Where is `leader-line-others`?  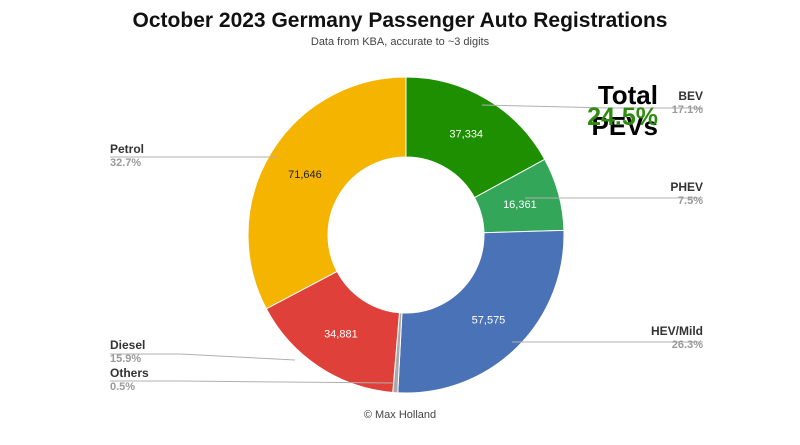
leader-line-others is located at coordinates (252, 382).